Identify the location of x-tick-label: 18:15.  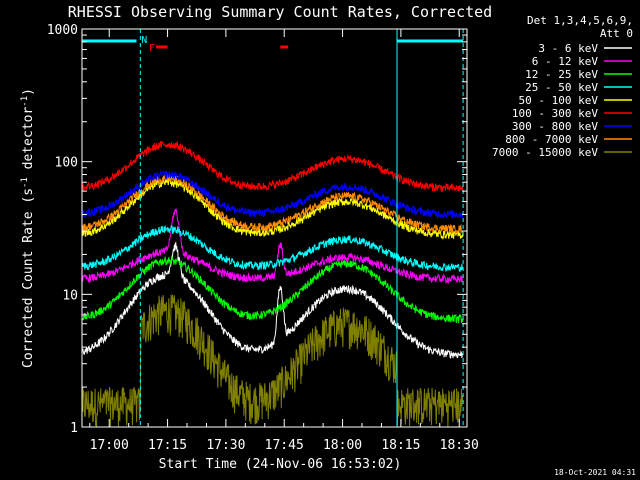
(400, 445).